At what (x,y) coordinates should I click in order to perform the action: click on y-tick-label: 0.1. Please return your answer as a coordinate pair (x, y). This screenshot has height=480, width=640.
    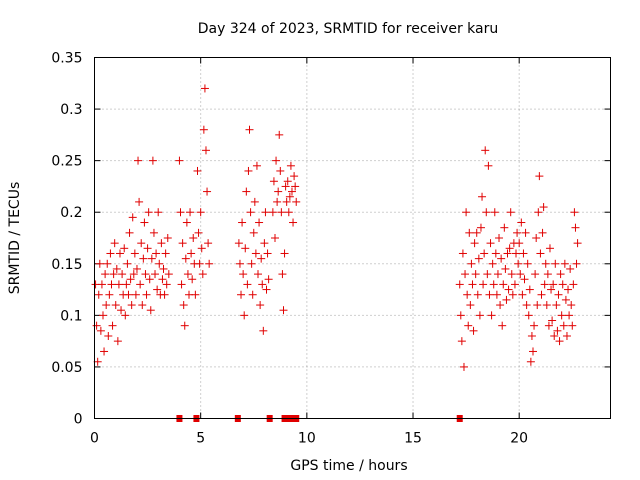
    Looking at the image, I should click on (71, 316).